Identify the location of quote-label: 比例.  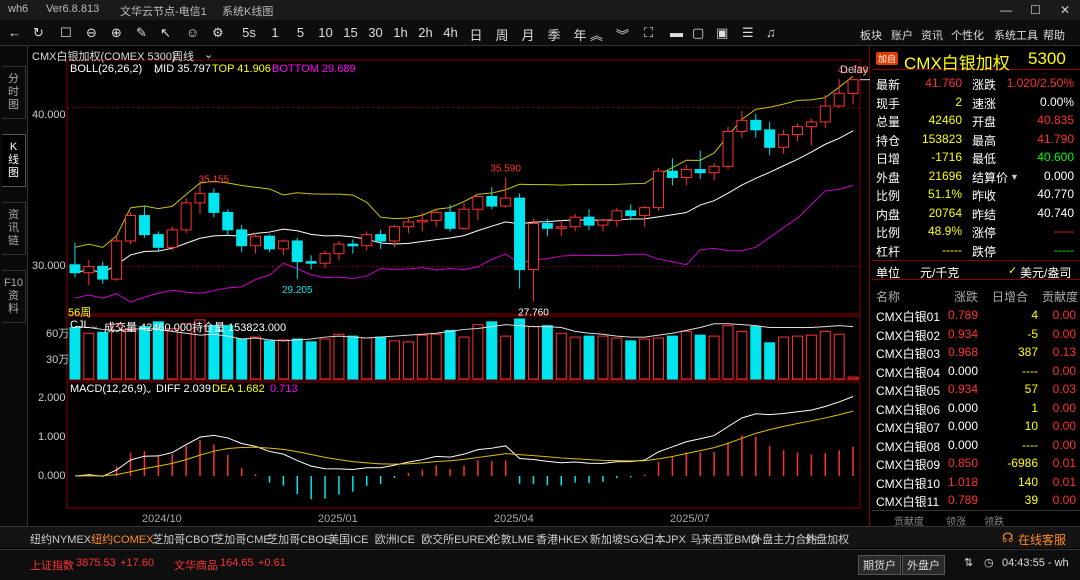
(888, 233).